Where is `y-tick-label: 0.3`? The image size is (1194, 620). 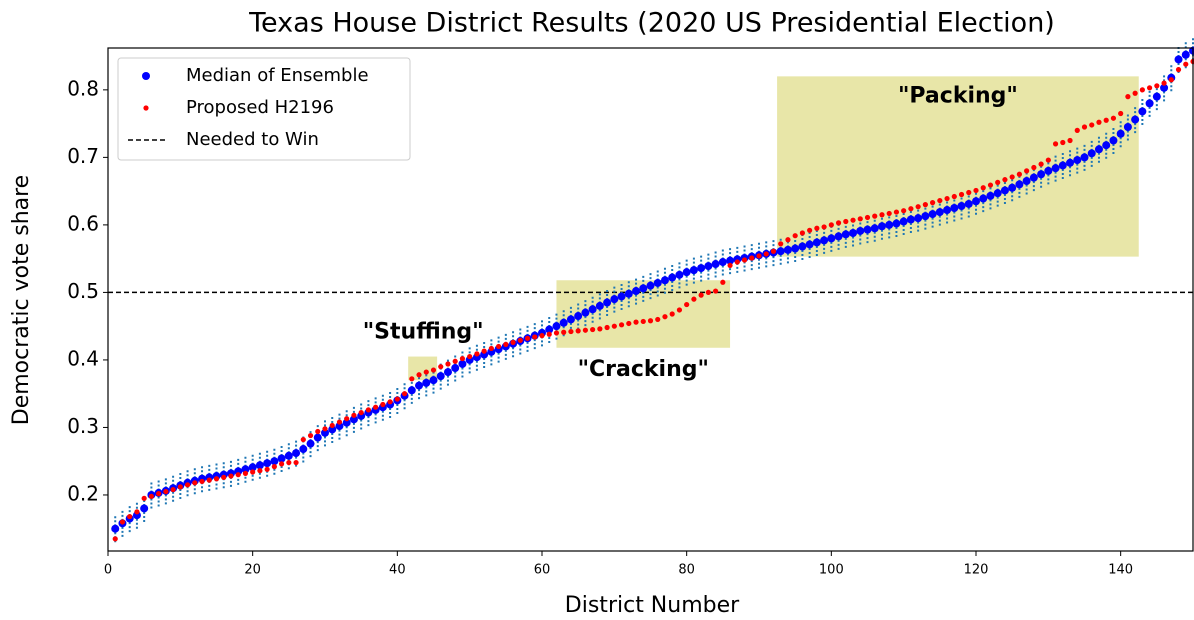 y-tick-label: 0.3 is located at coordinates (83, 426).